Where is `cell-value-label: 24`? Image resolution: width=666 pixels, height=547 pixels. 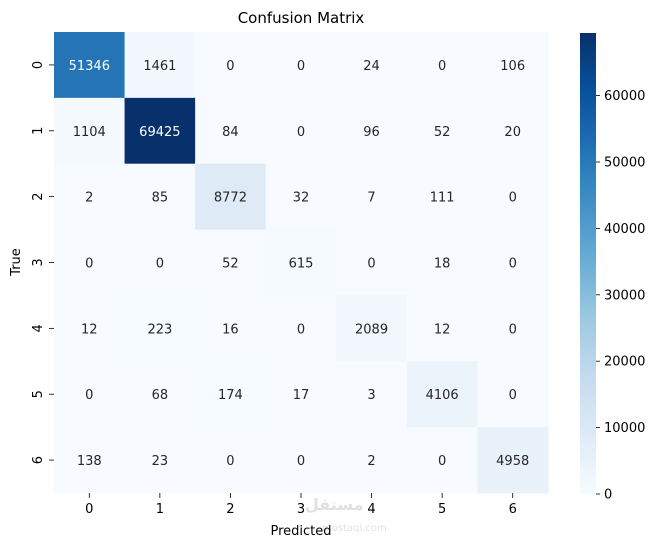
cell-value-label: 24 is located at coordinates (371, 66).